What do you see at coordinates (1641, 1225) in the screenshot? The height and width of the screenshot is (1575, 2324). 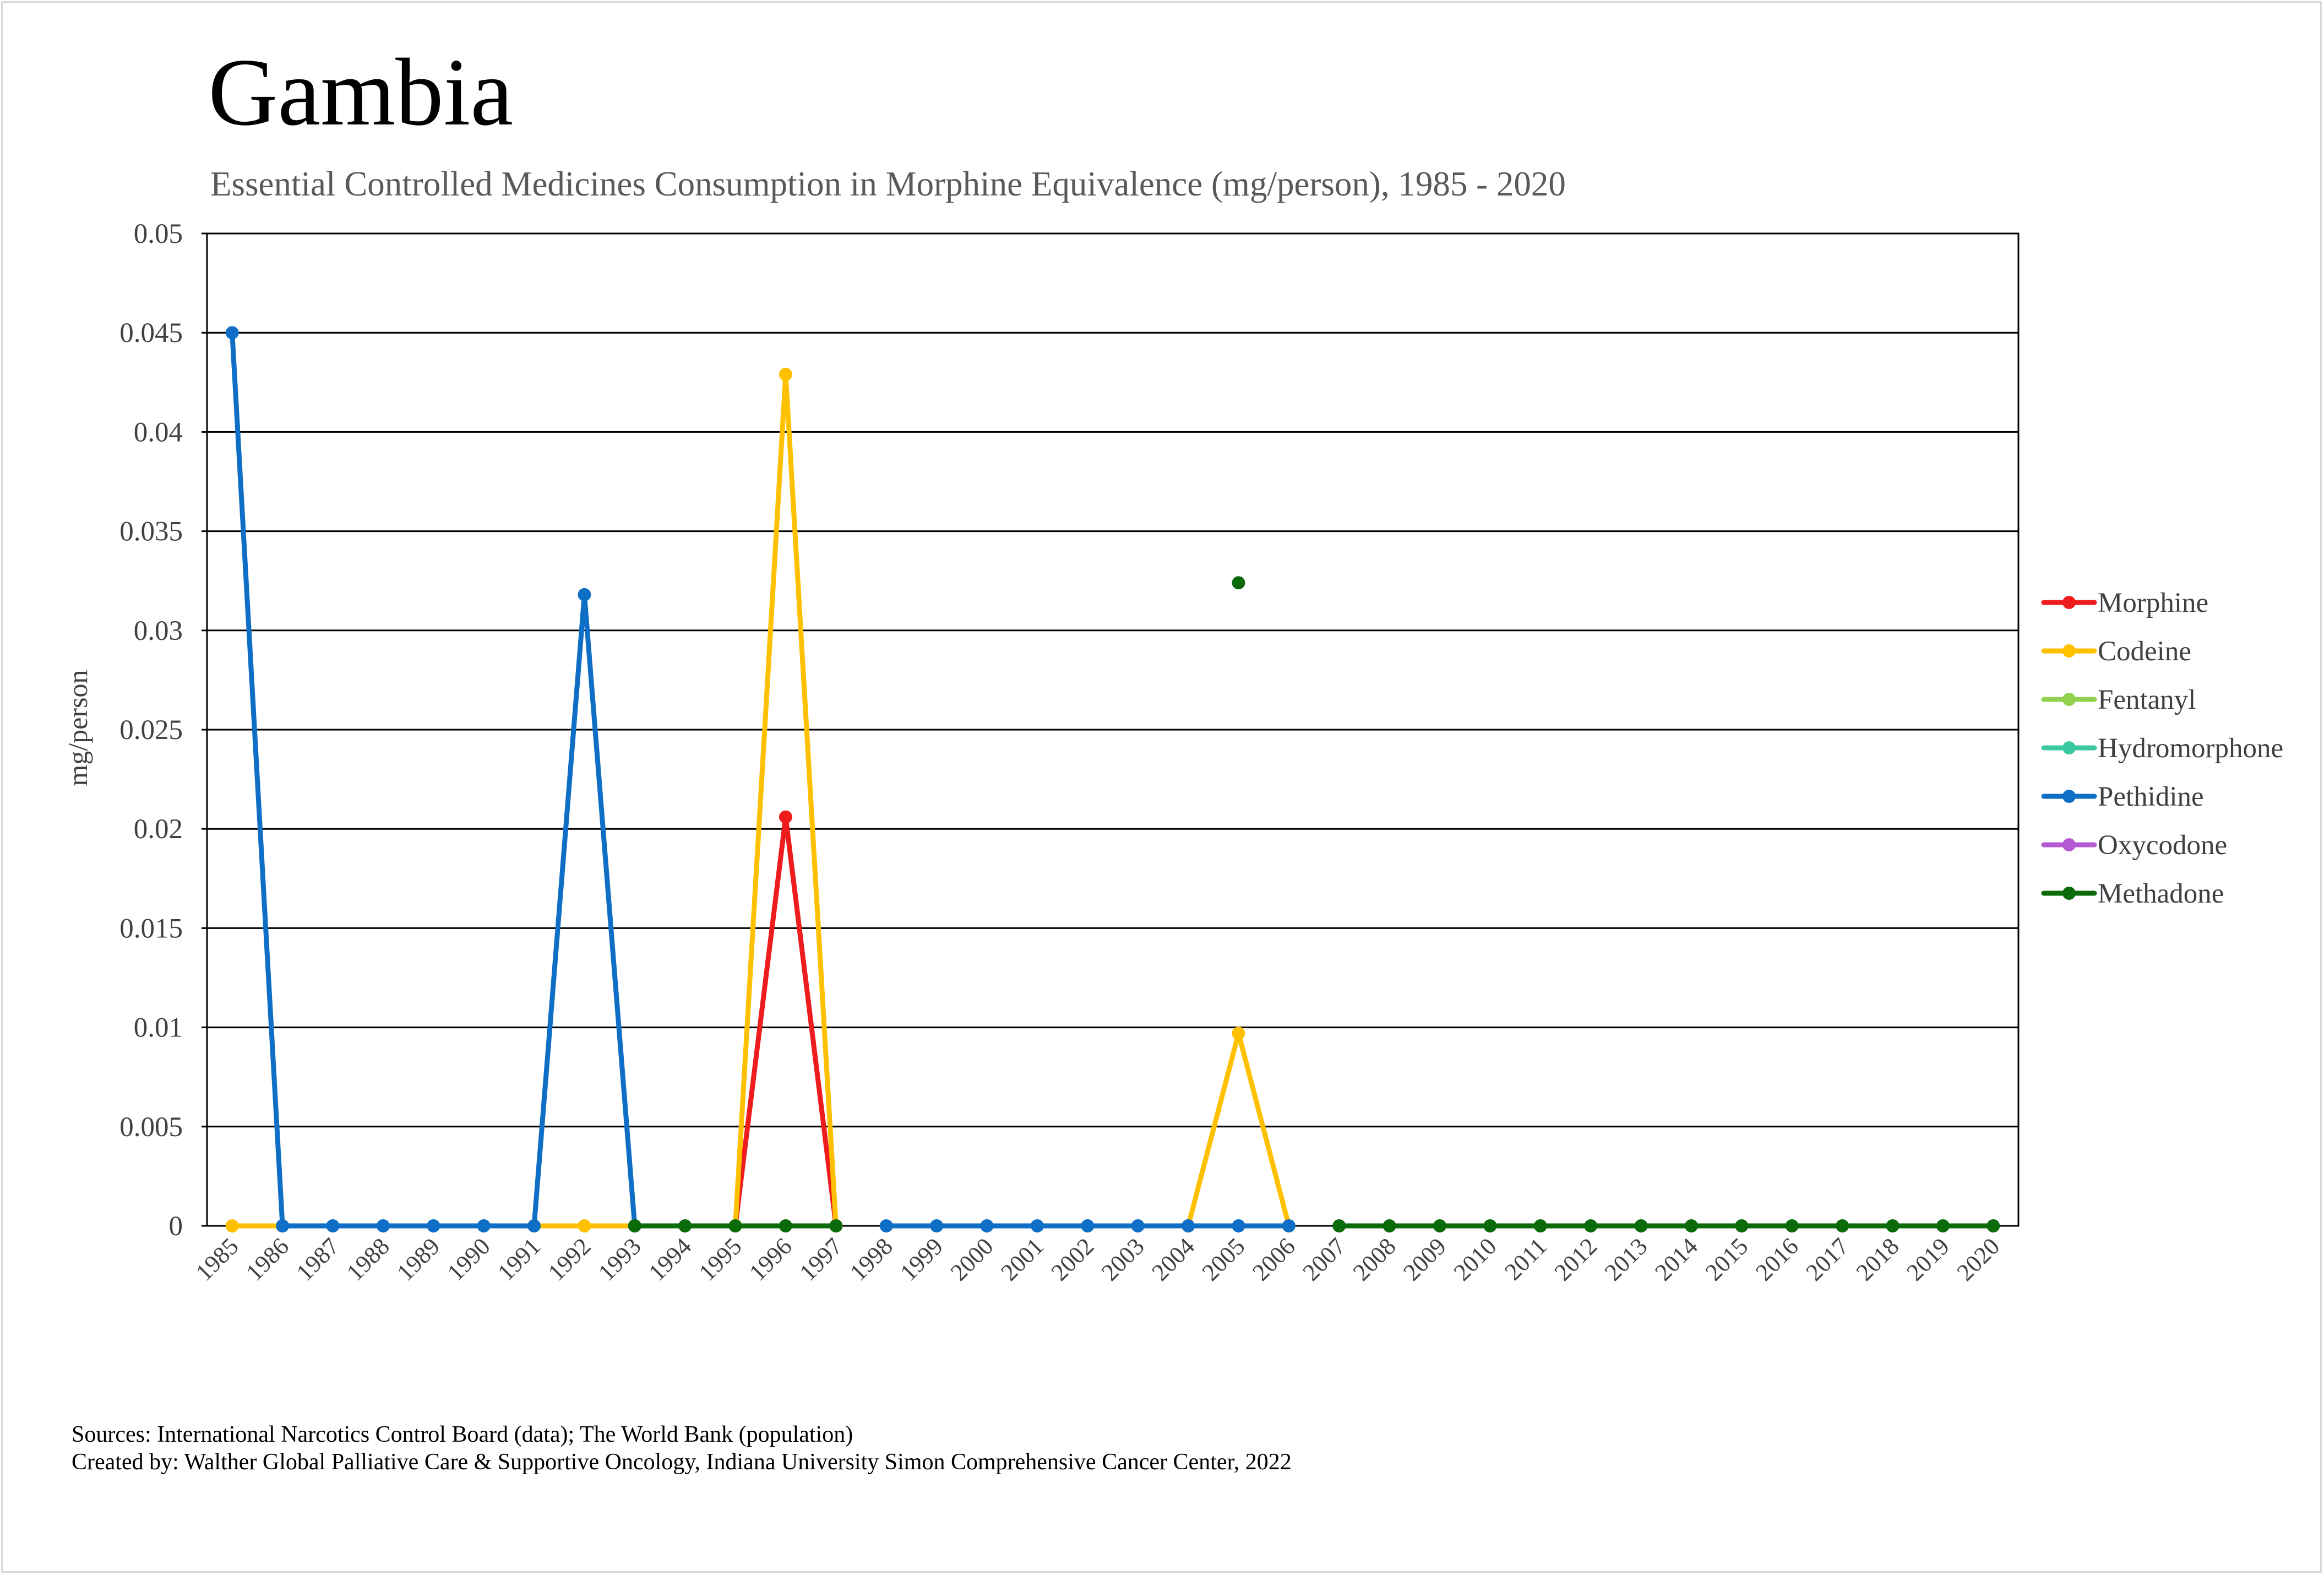 I see `methadone-point-2013` at bounding box center [1641, 1225].